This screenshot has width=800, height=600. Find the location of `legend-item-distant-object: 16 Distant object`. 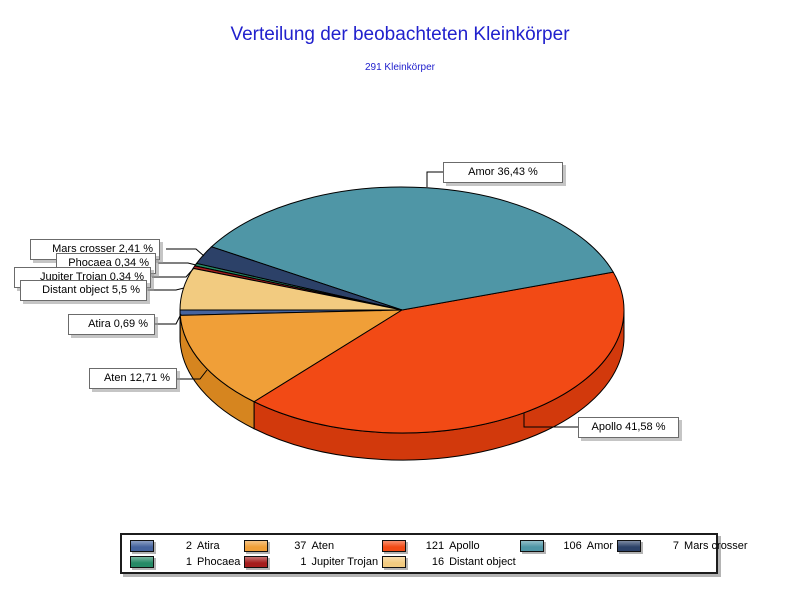

legend-item-distant-object: 16 Distant object is located at coordinates (447, 562).